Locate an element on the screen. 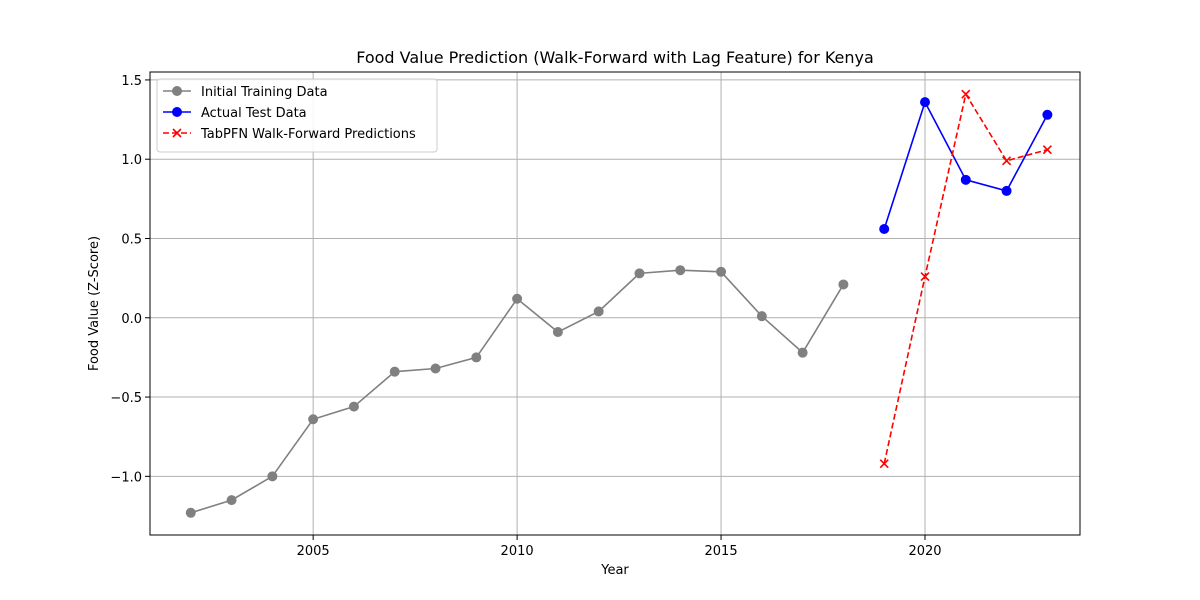  y-tick-label: 0.0 is located at coordinates (131, 319).